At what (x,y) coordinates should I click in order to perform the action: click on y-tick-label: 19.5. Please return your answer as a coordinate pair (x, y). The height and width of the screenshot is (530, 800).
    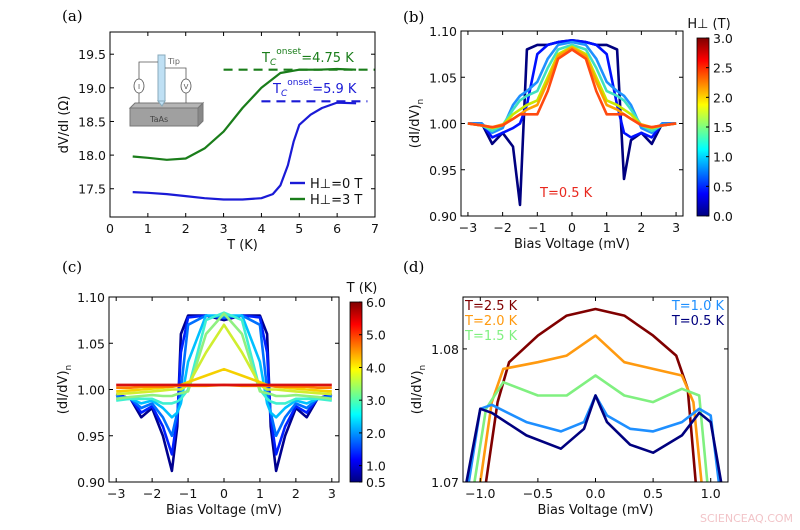
    Looking at the image, I should click on (92, 54).